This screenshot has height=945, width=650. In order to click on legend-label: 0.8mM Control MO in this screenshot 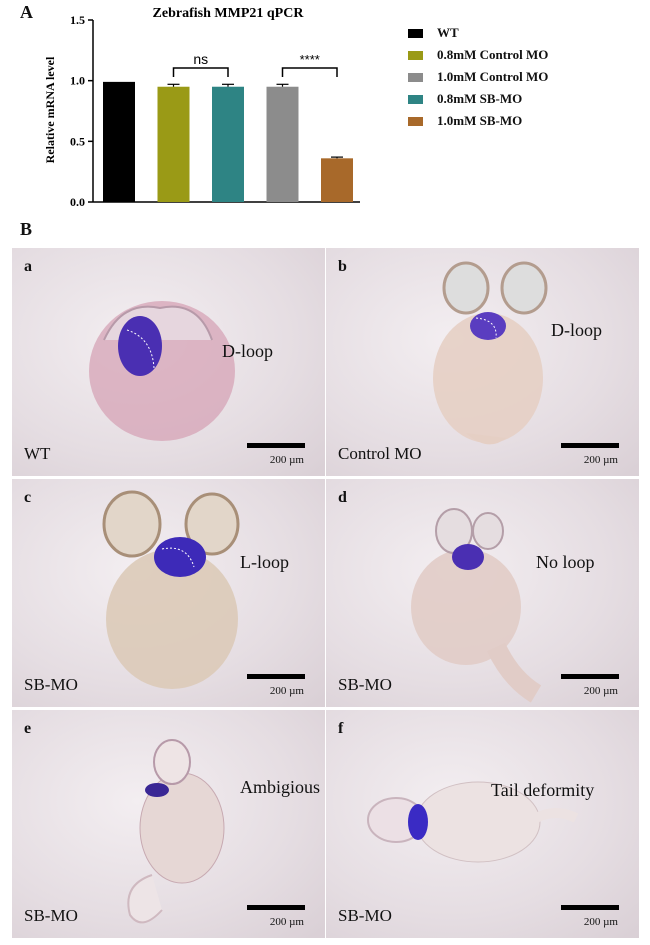, I will do `click(493, 54)`.